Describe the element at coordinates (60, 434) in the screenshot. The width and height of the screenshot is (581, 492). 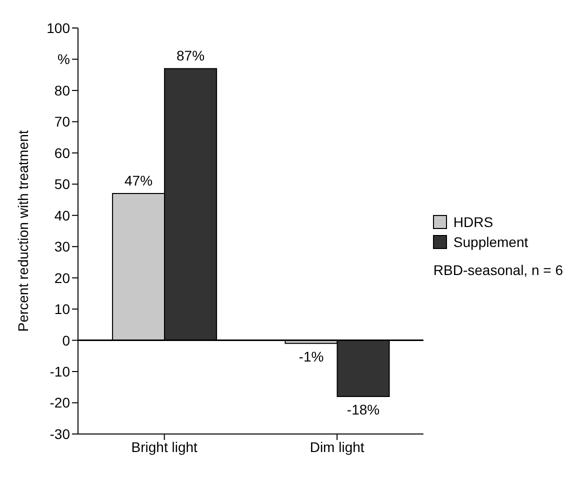
I see `y-tick-label: -30` at that location.